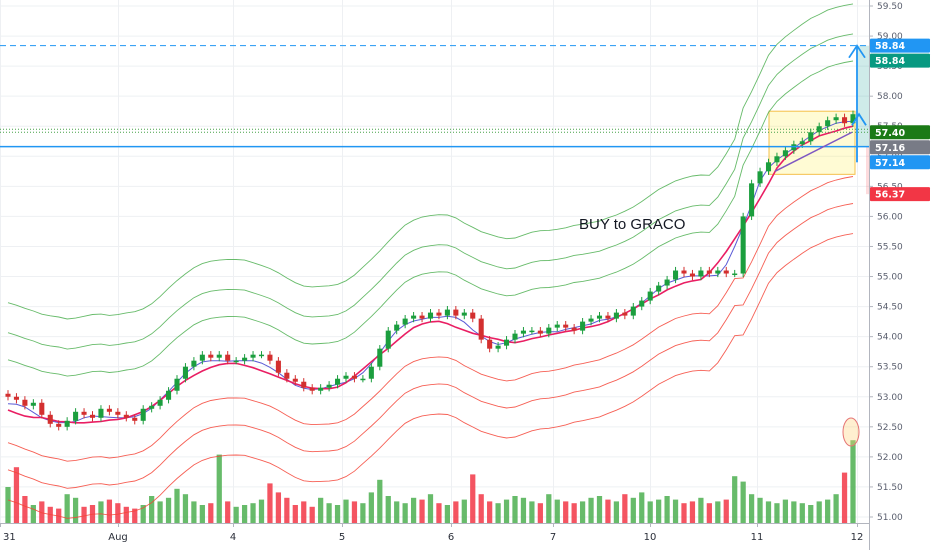 The image size is (932, 550). Describe the element at coordinates (890, 46) in the screenshot. I see `price-badge-text-0: 58.84` at that location.